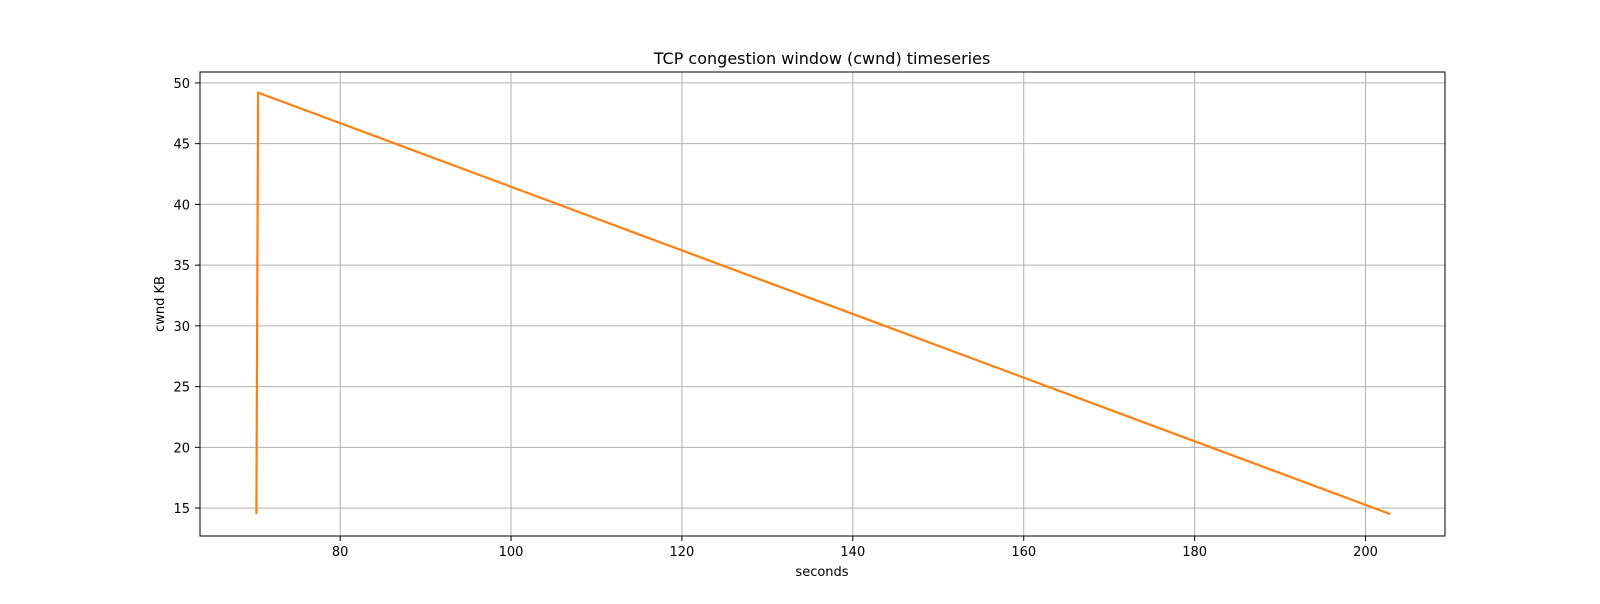 This screenshot has height=604, width=1600. What do you see at coordinates (1365, 552) in the screenshot?
I see `x-tick-label: 200` at bounding box center [1365, 552].